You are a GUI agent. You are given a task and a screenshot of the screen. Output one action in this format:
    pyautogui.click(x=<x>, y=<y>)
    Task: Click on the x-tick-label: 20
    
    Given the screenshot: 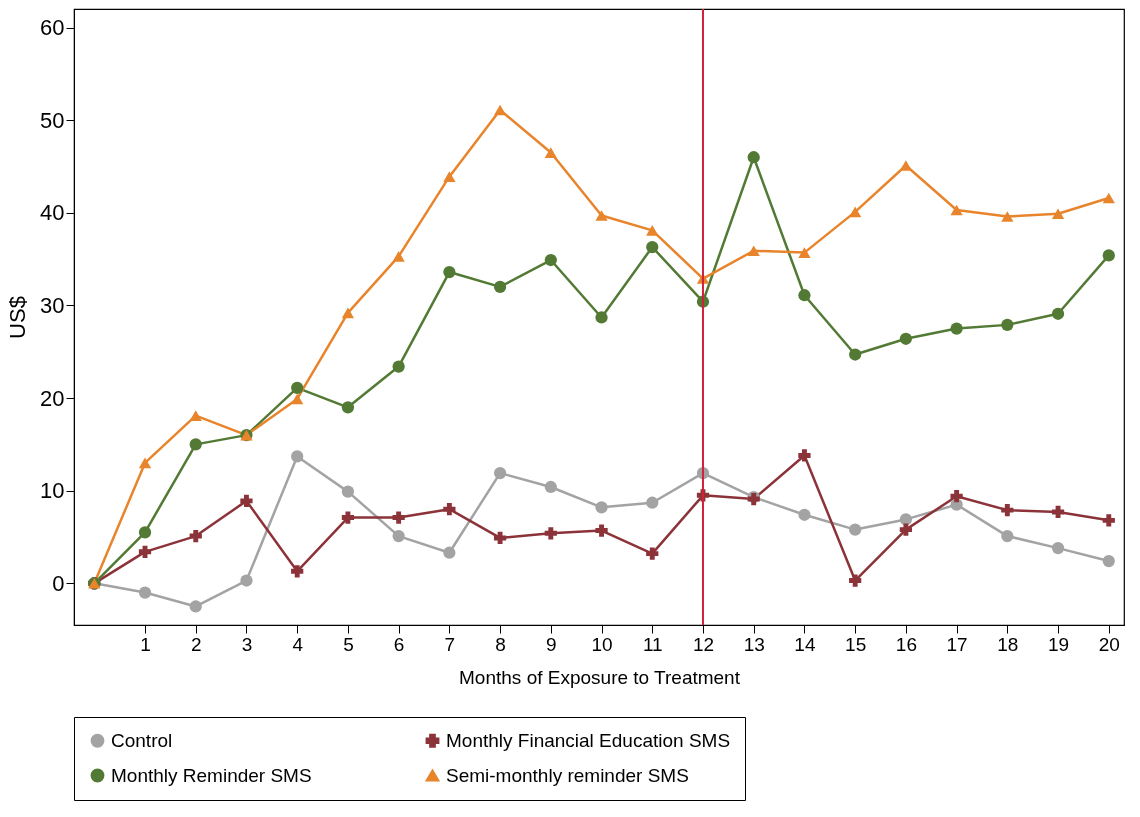 What is the action you would take?
    pyautogui.click(x=1109, y=644)
    